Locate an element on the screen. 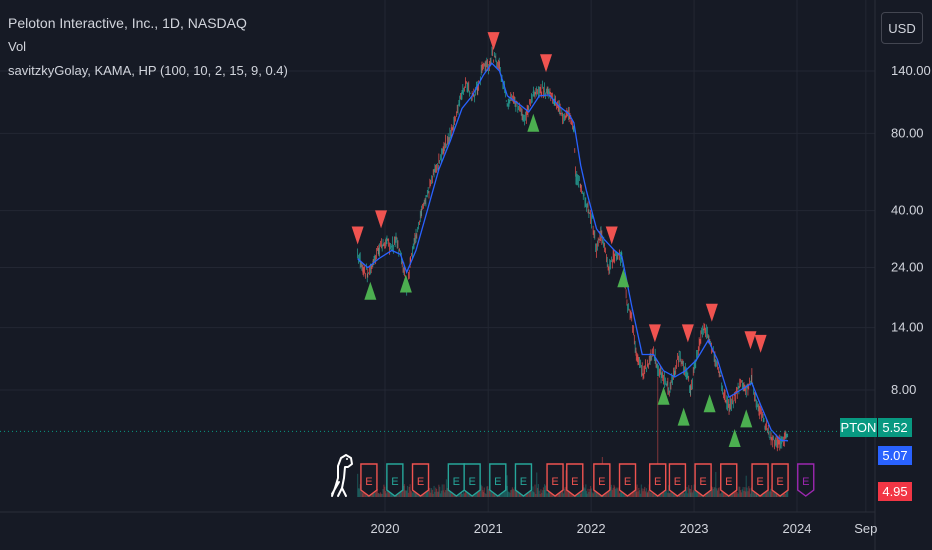 This screenshot has width=932, height=550. earnings-marker-7: E is located at coordinates (555, 480).